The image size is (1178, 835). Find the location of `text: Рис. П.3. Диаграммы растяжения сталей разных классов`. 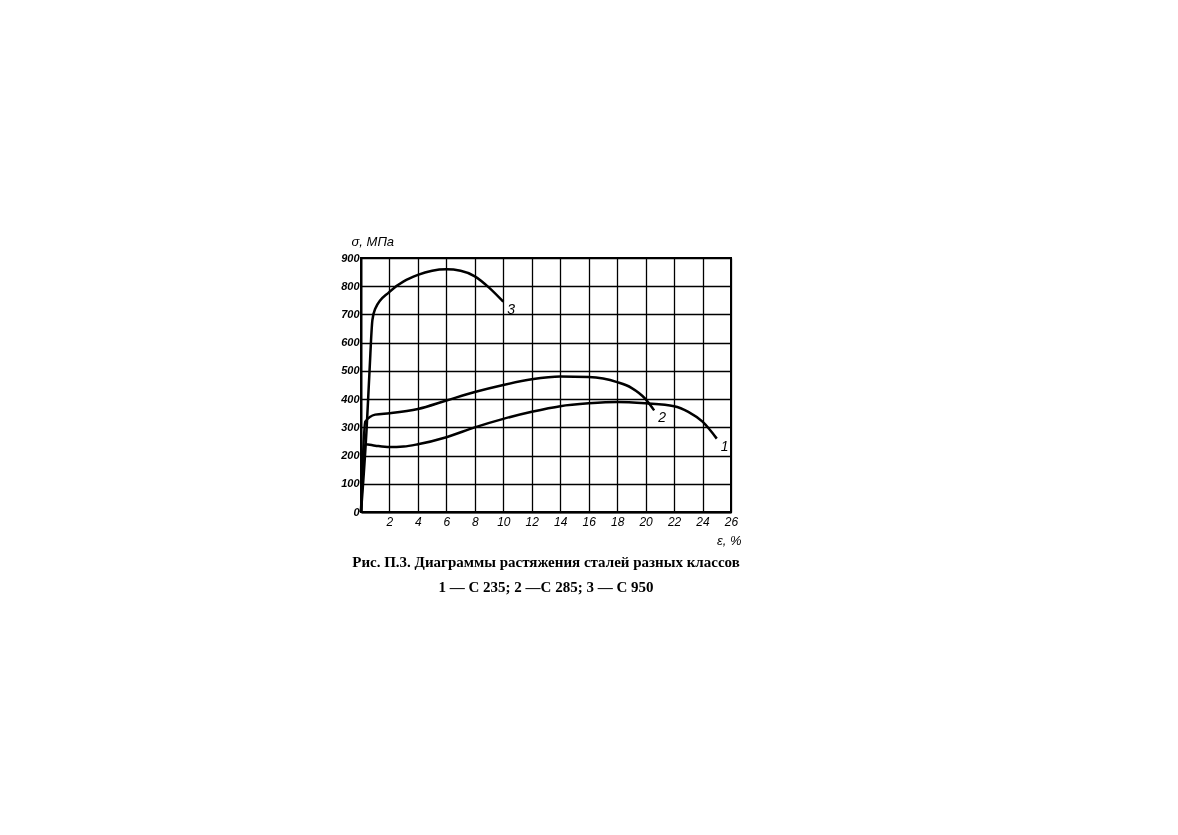

text: Рис. П.3. Диаграммы растяжения сталей разных классов is located at coordinates (546, 562).